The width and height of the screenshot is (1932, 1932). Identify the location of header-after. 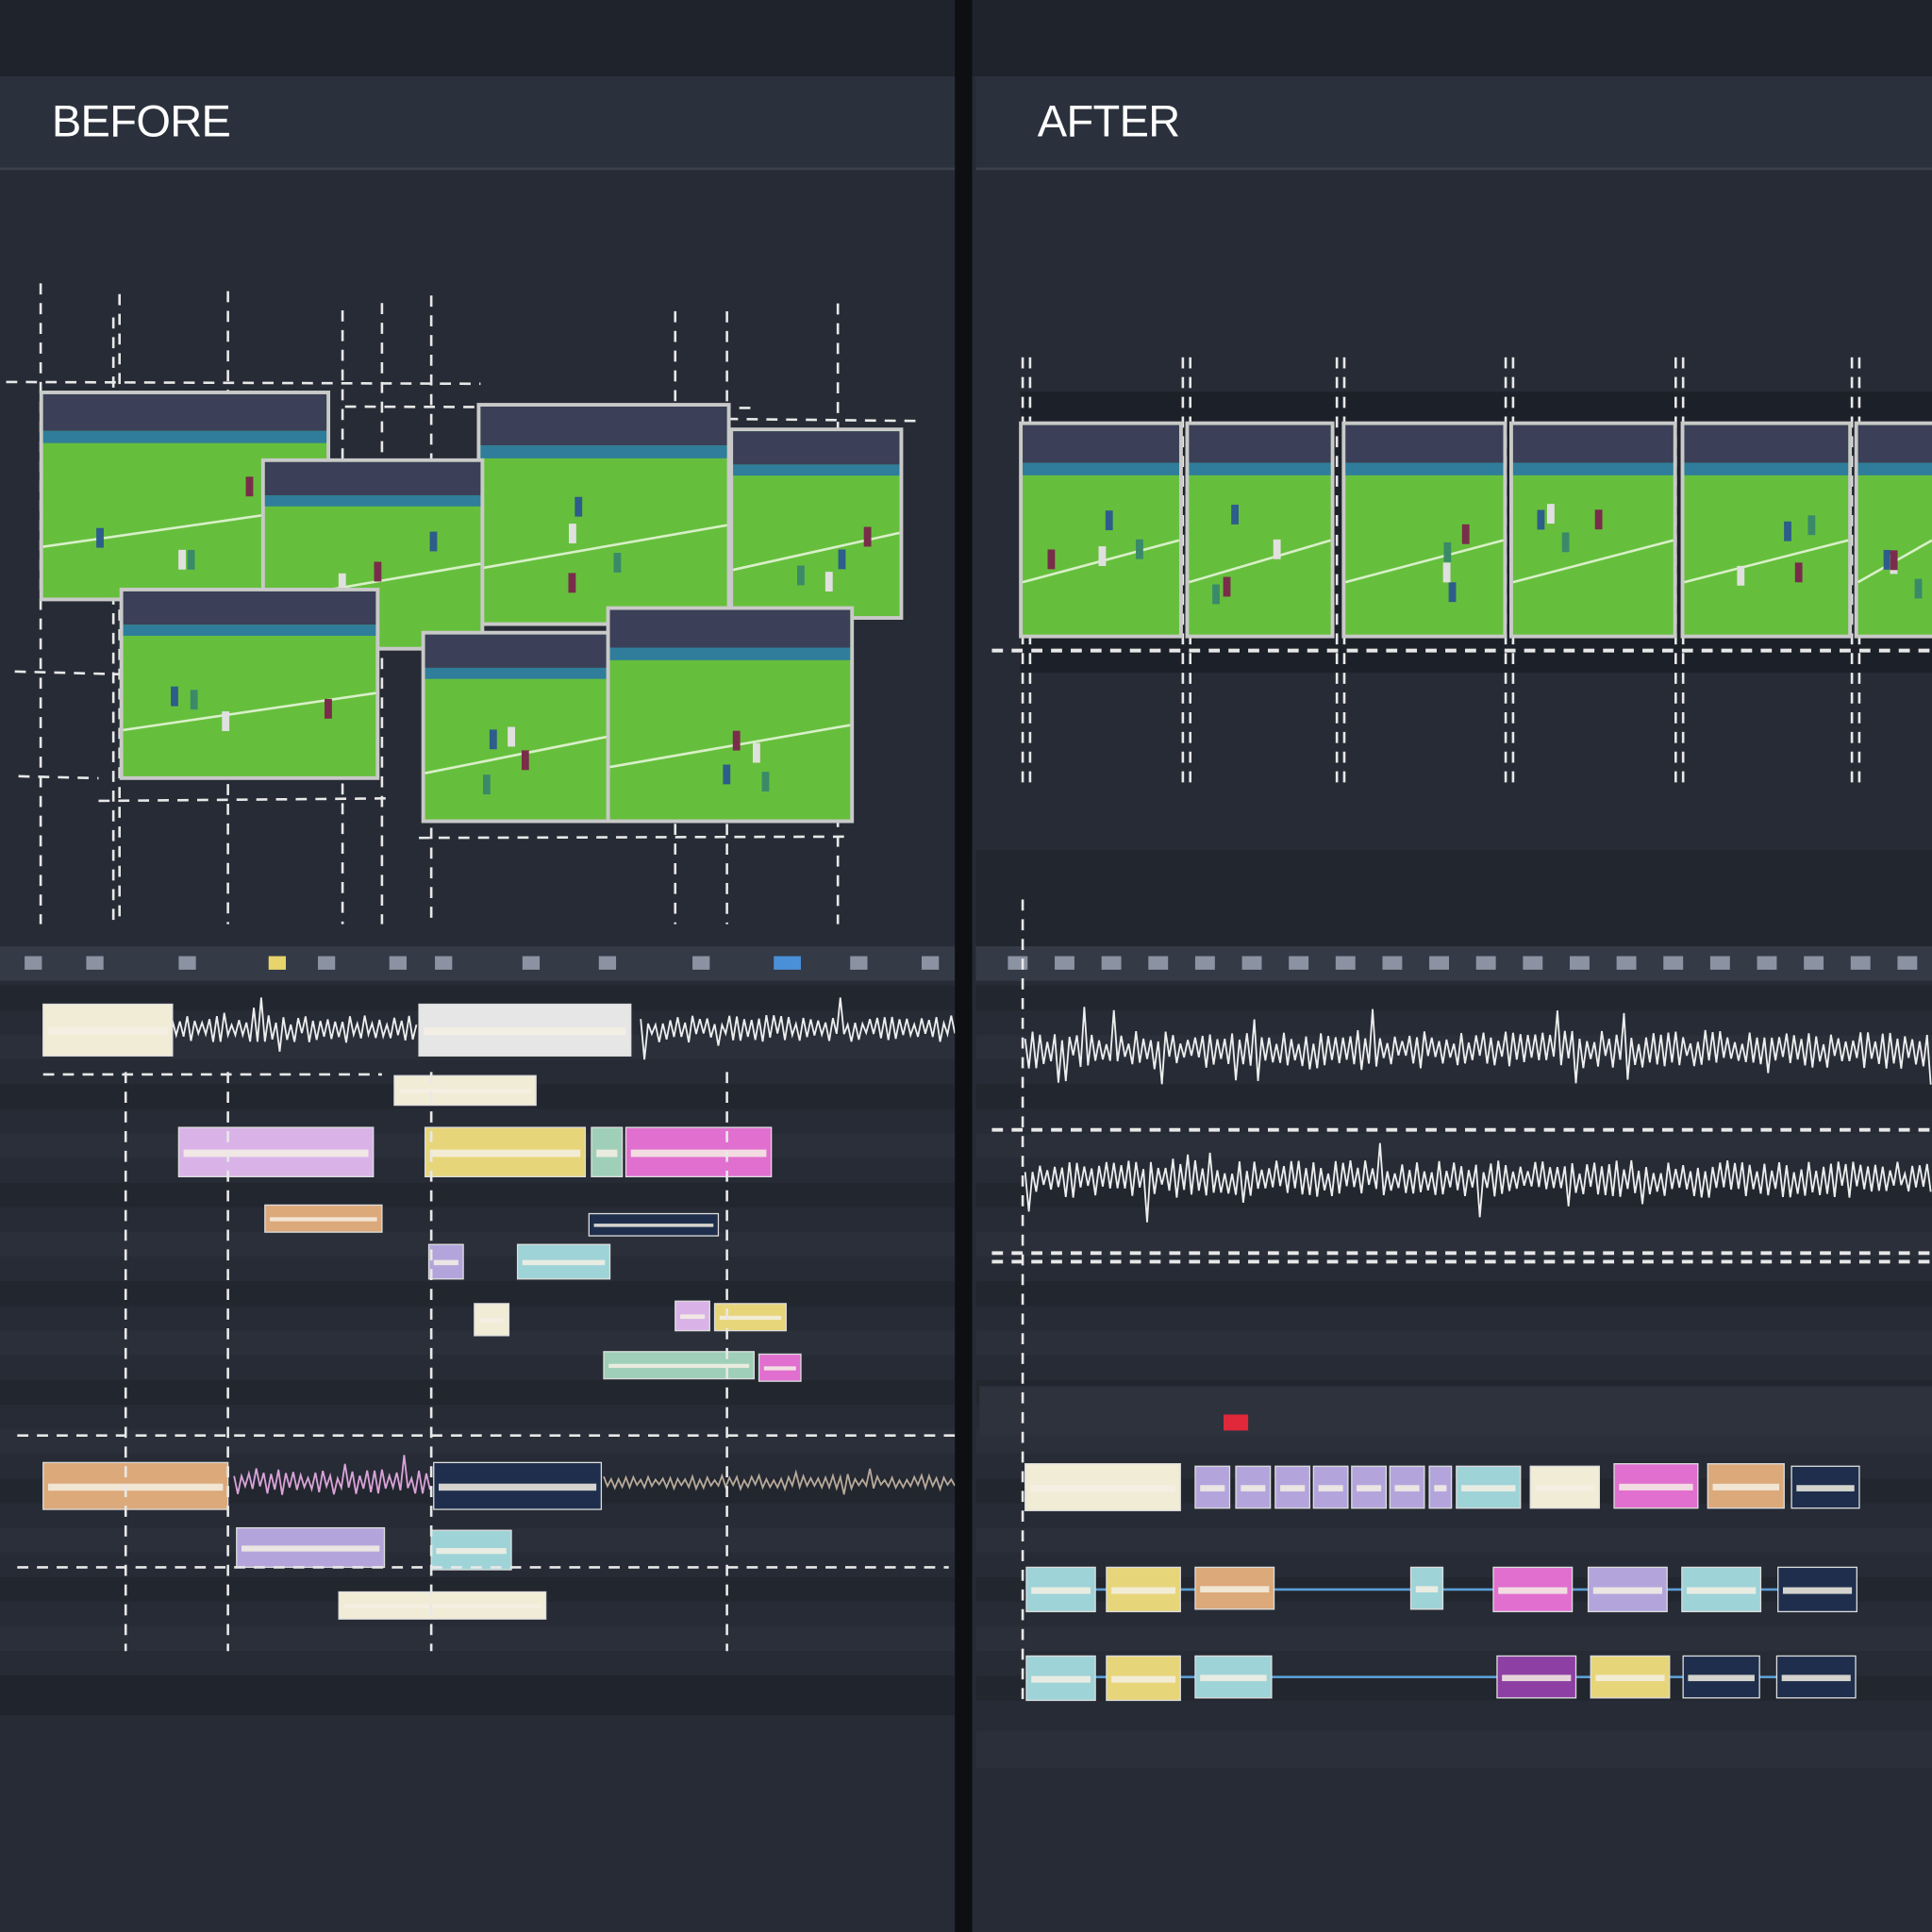
(1454, 122).